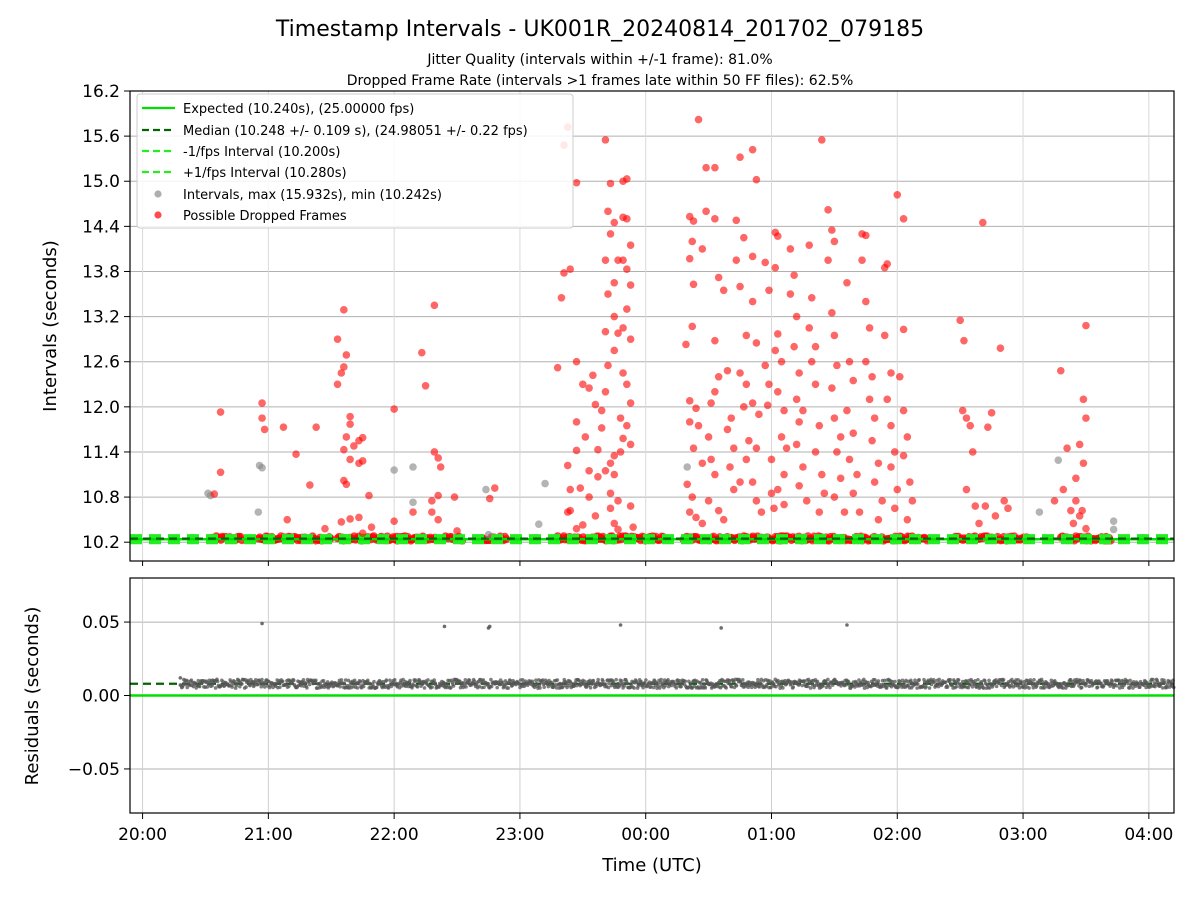 The image size is (1200, 904). I want to click on residuals-y-tick-label: 0.00, so click(101, 697).